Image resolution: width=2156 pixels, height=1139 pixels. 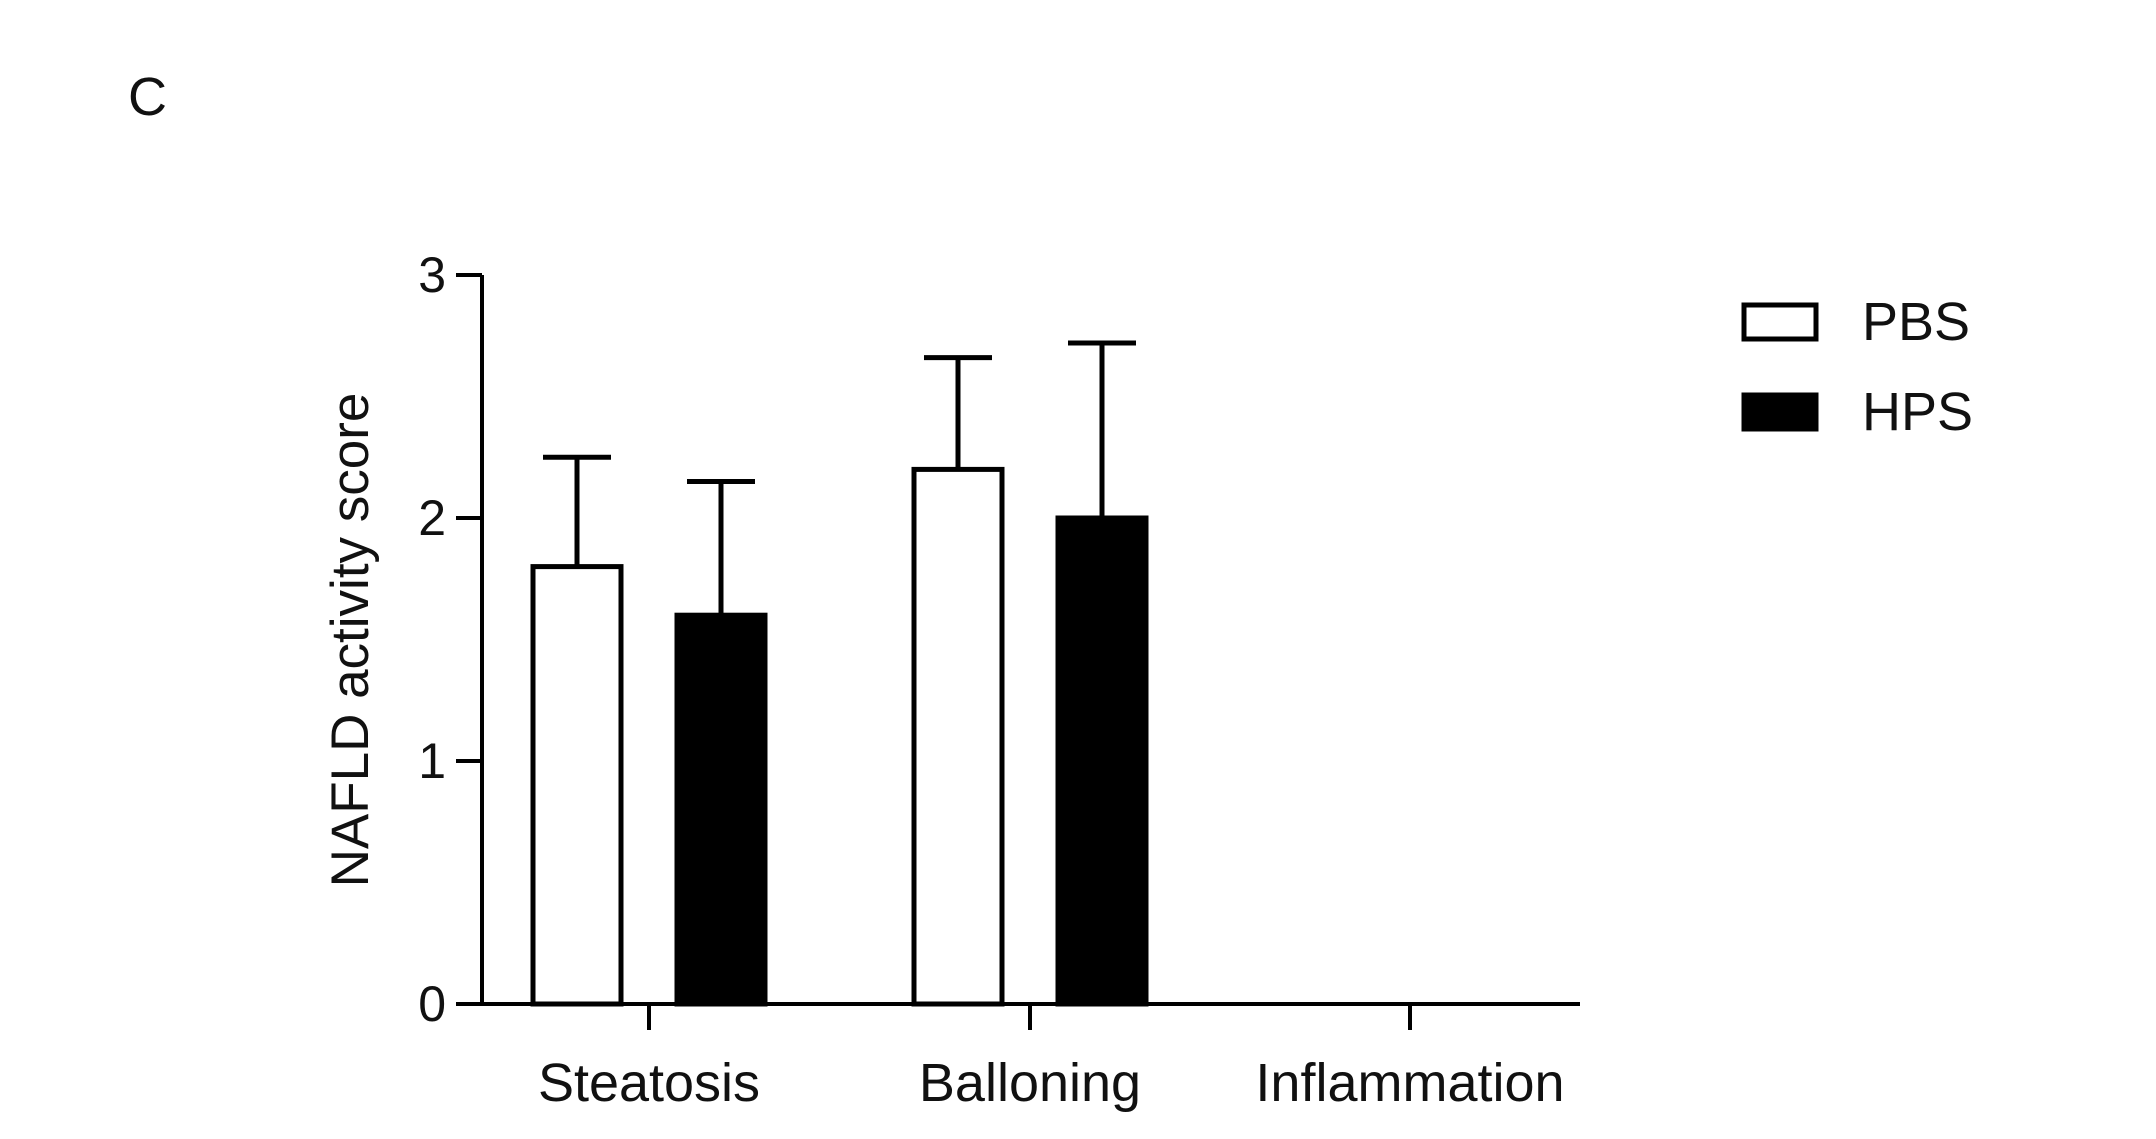 I want to click on y-axis-title: NAFLD activity score, so click(x=350, y=640).